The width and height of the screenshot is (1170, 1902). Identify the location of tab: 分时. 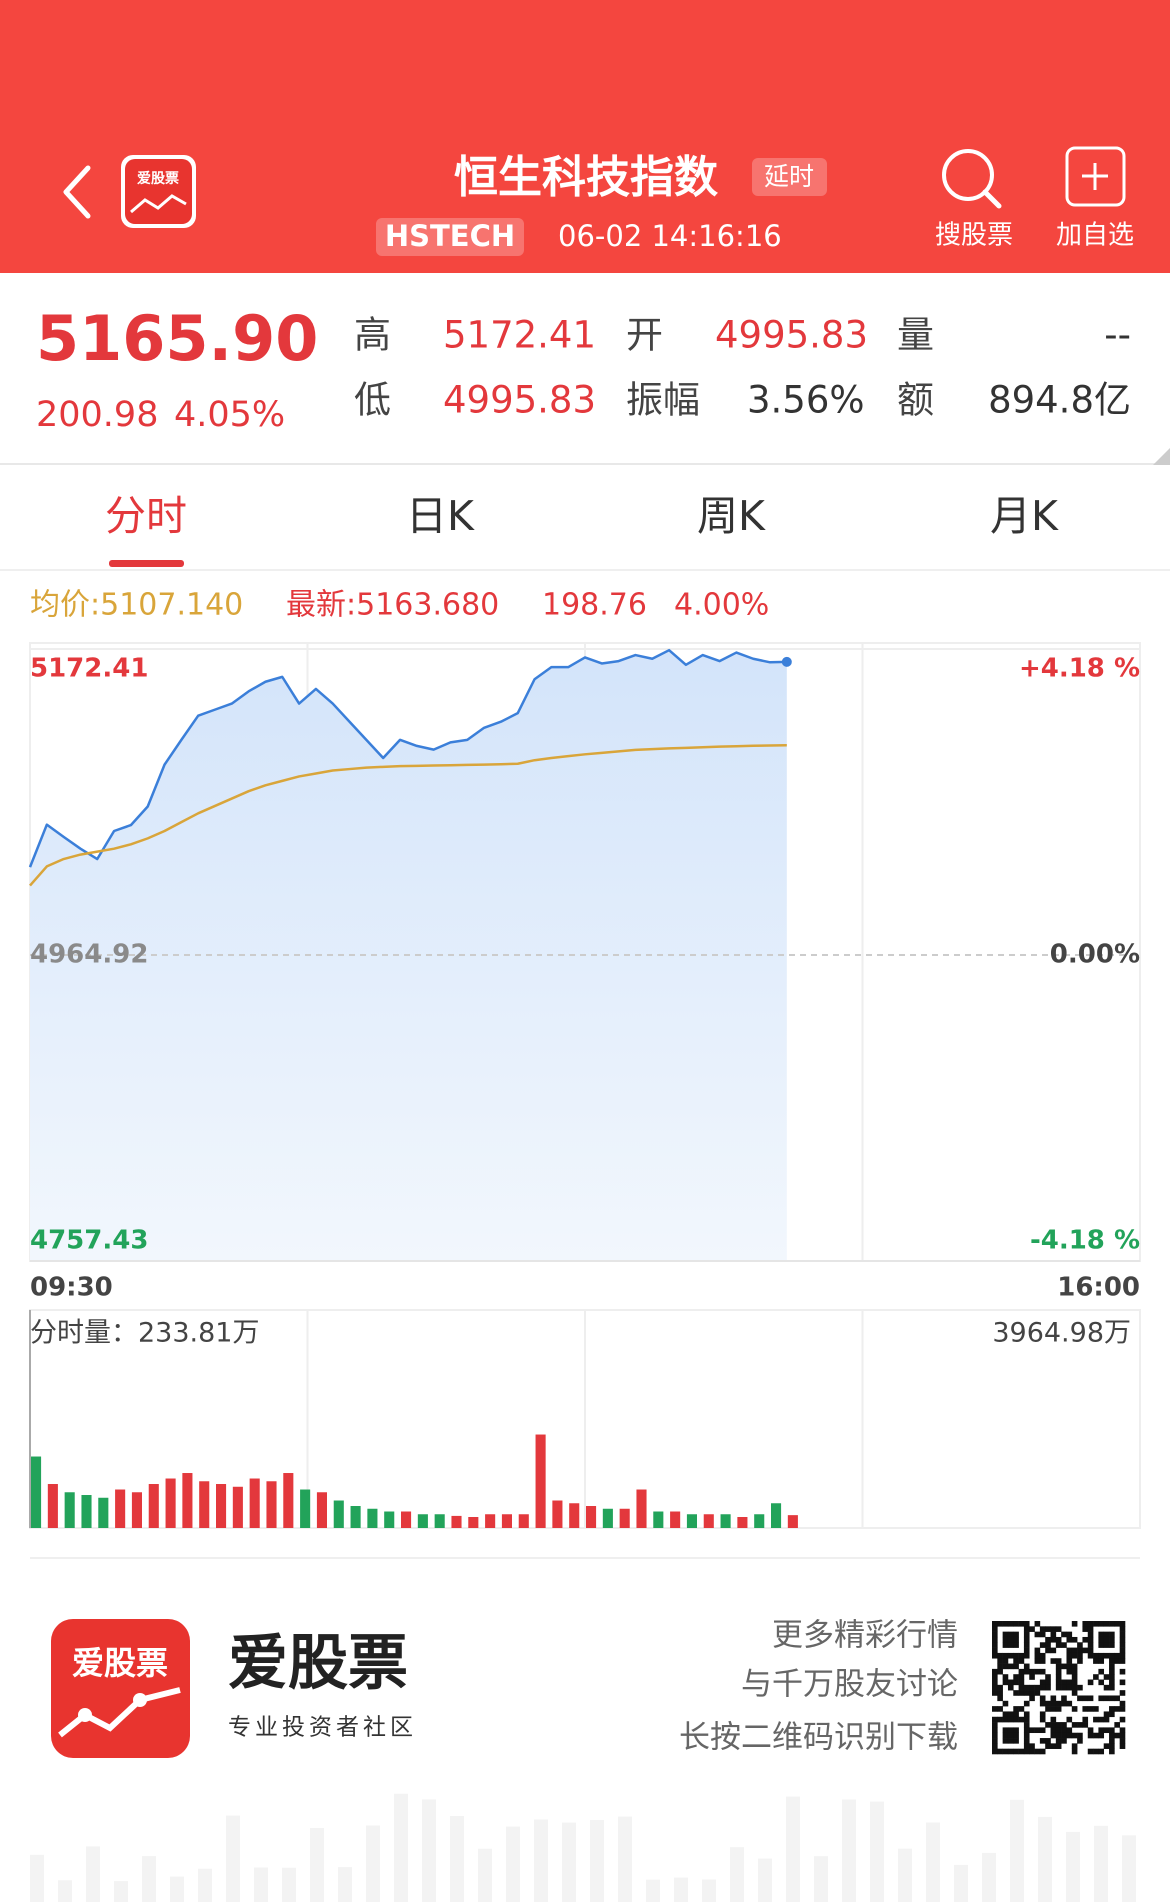
(146, 516).